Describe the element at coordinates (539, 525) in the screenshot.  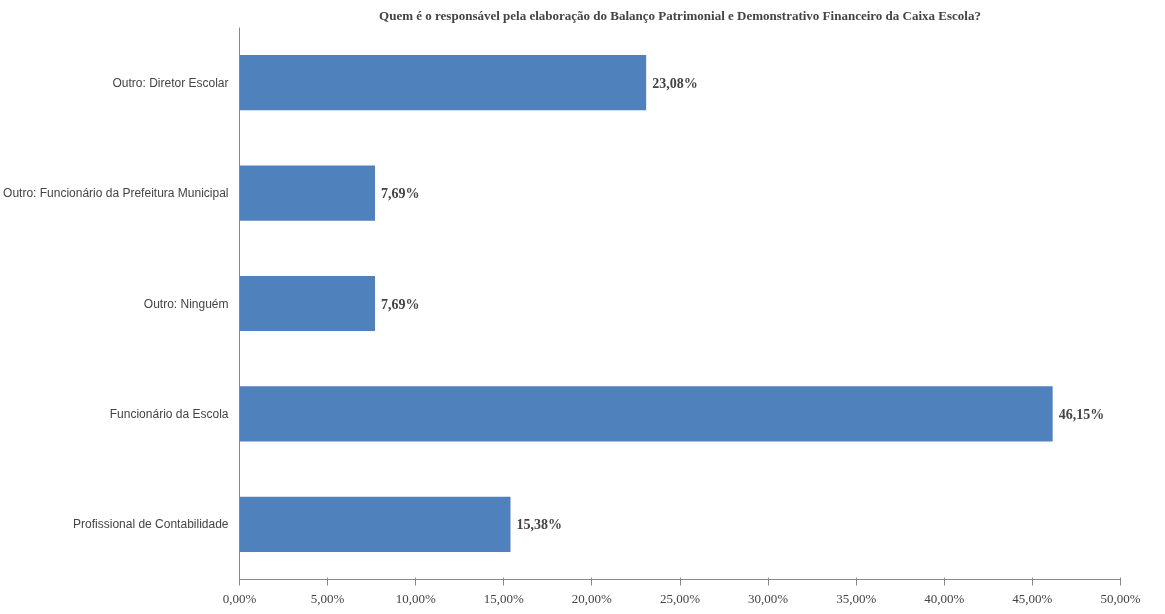
I see `data-label: 15,38%` at that location.